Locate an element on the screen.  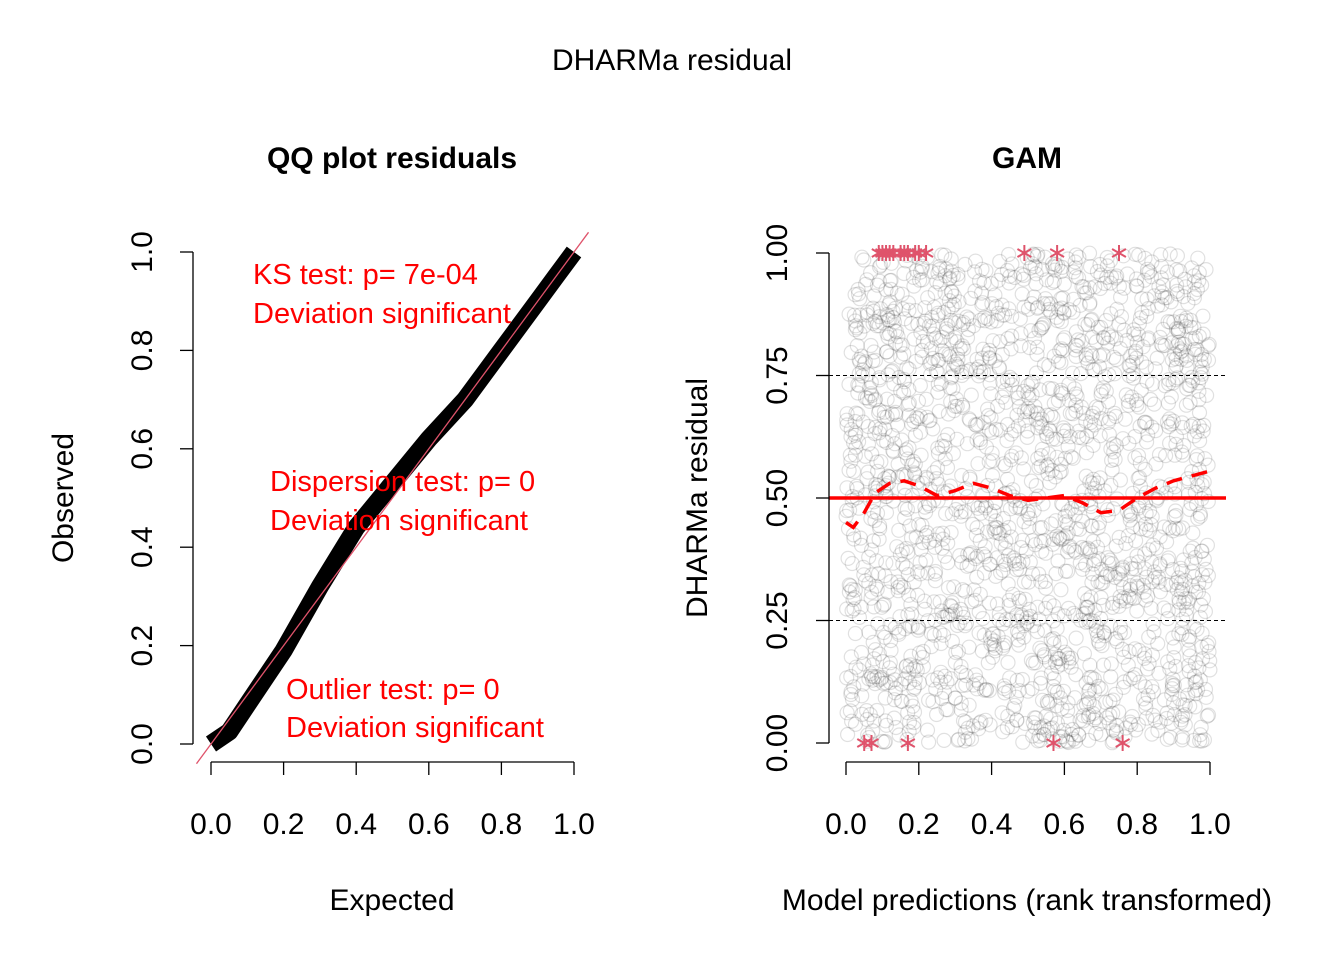
residual-y-tick-label: 1.00 is located at coordinates (777, 253).